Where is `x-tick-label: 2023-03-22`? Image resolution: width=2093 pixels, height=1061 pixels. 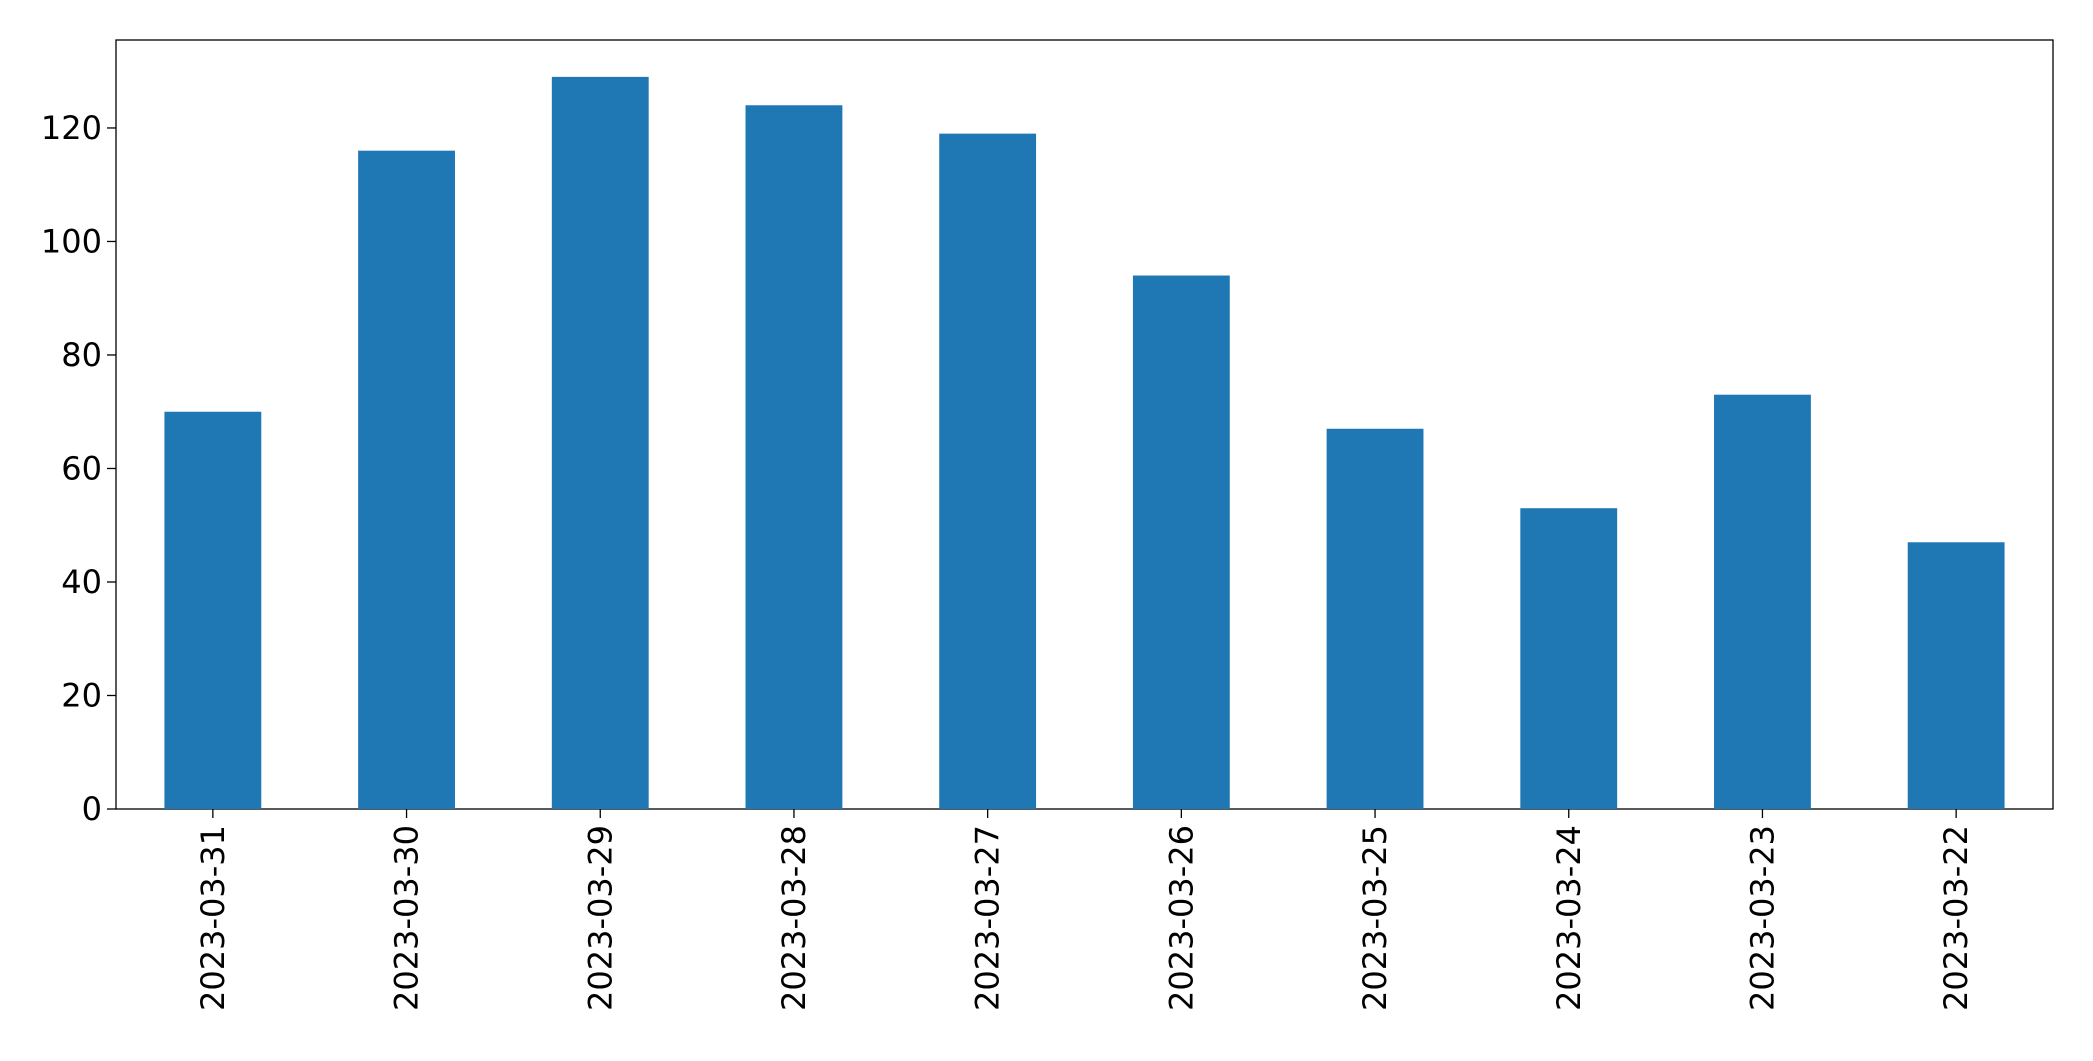 x-tick-label: 2023-03-22 is located at coordinates (1956, 918).